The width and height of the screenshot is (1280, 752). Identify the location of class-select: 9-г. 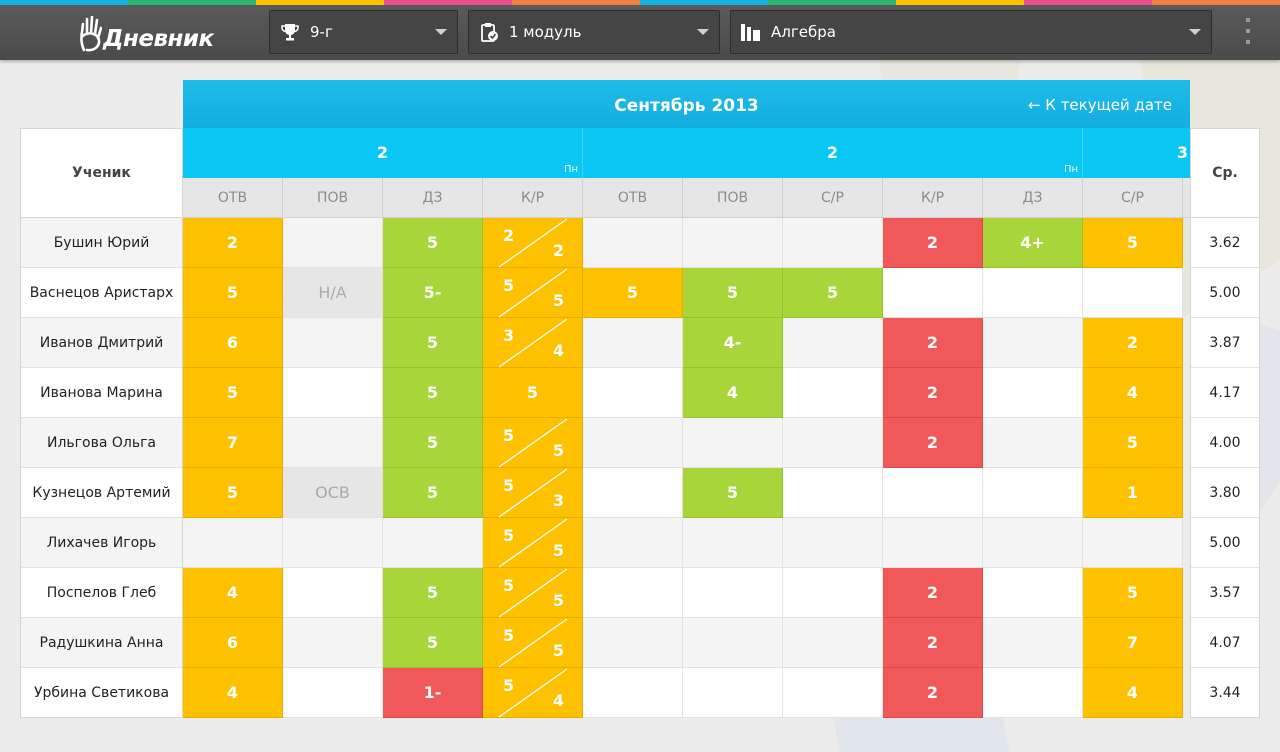
(363, 32).